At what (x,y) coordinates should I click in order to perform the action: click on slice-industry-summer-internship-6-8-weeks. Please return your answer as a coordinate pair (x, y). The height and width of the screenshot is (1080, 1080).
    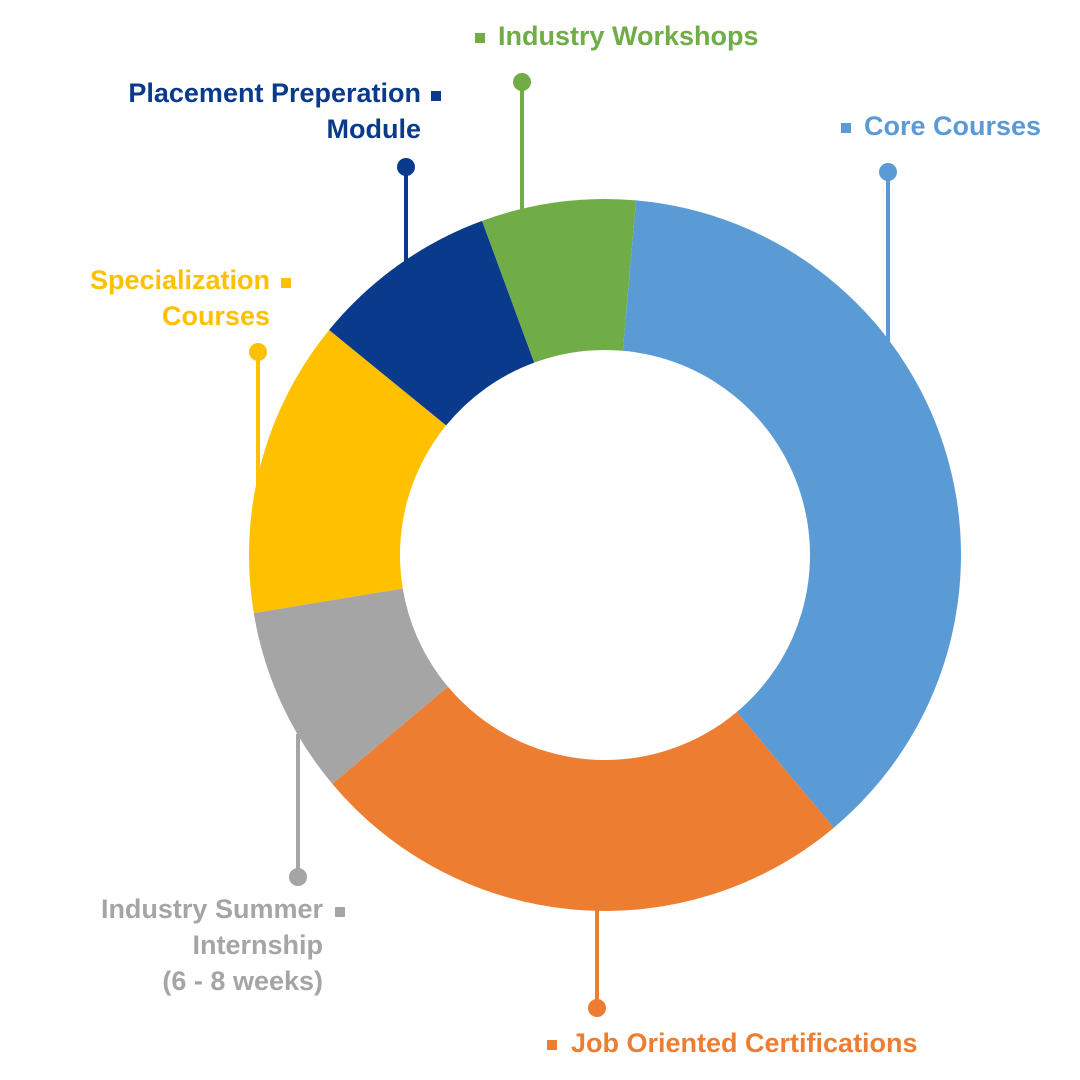
    Looking at the image, I should click on (350, 686).